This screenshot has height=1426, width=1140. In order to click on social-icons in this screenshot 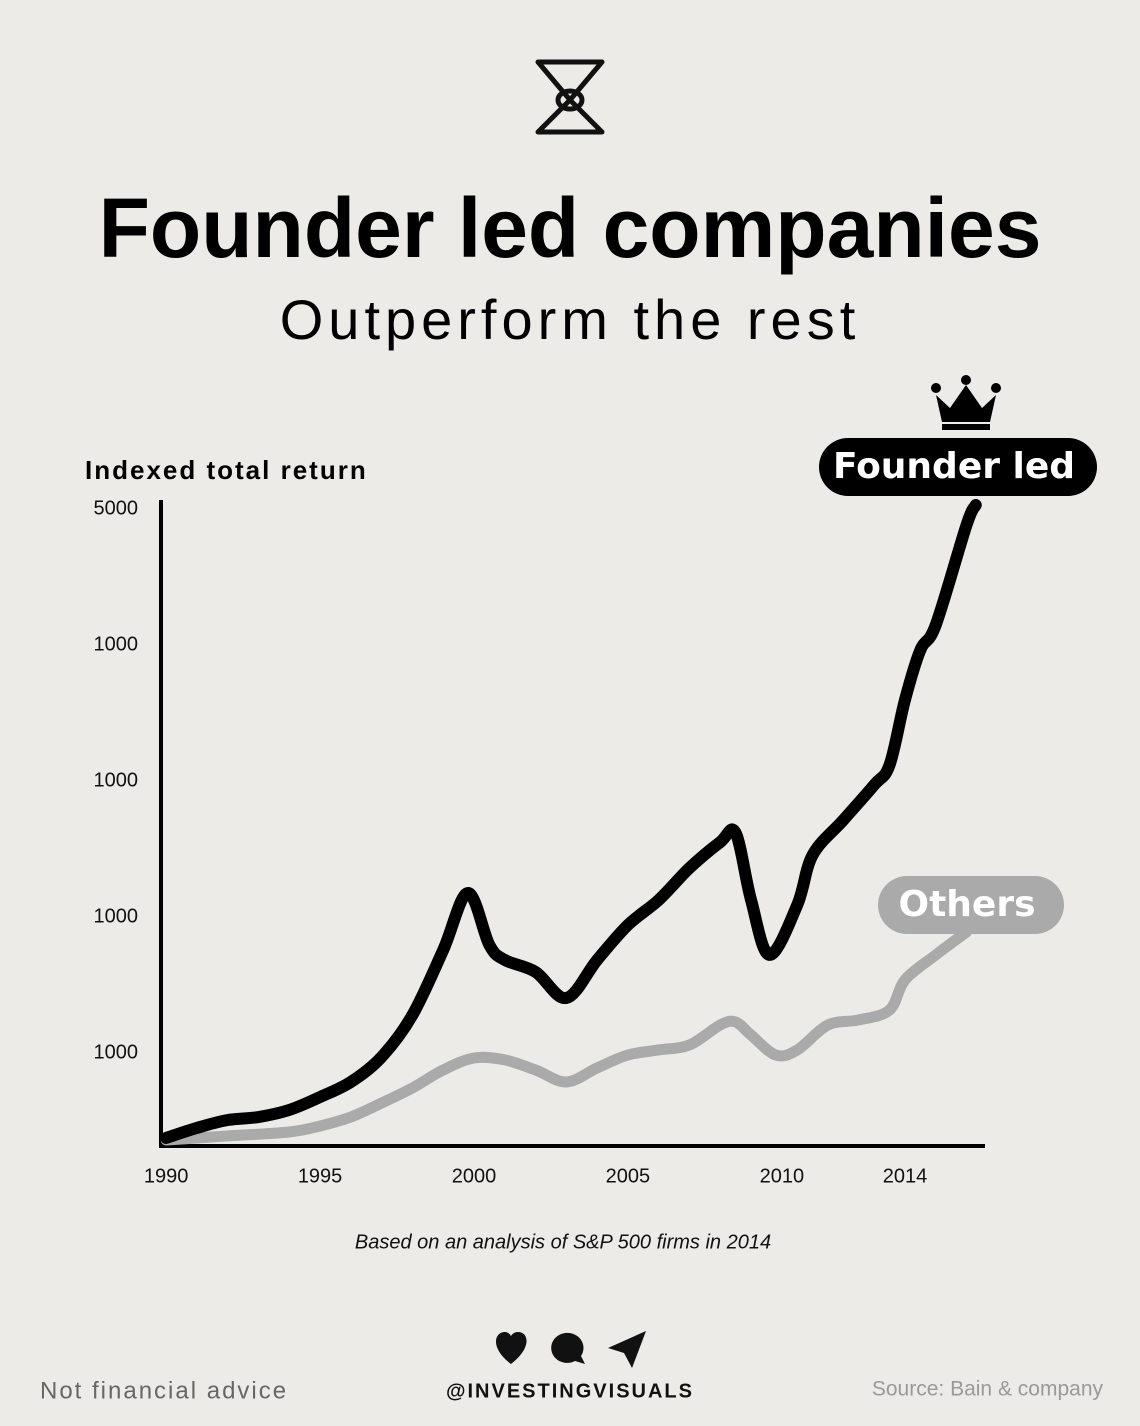, I will do `click(570, 1349)`.